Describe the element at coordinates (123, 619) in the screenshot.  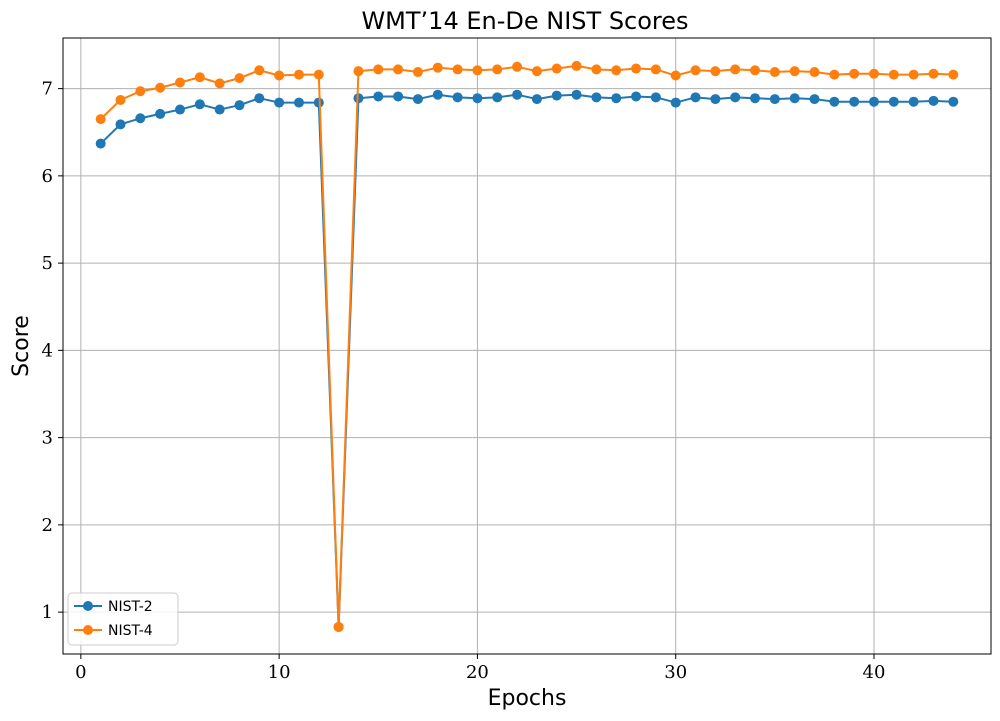
I see `legend: NIST-2 NIST-4` at that location.